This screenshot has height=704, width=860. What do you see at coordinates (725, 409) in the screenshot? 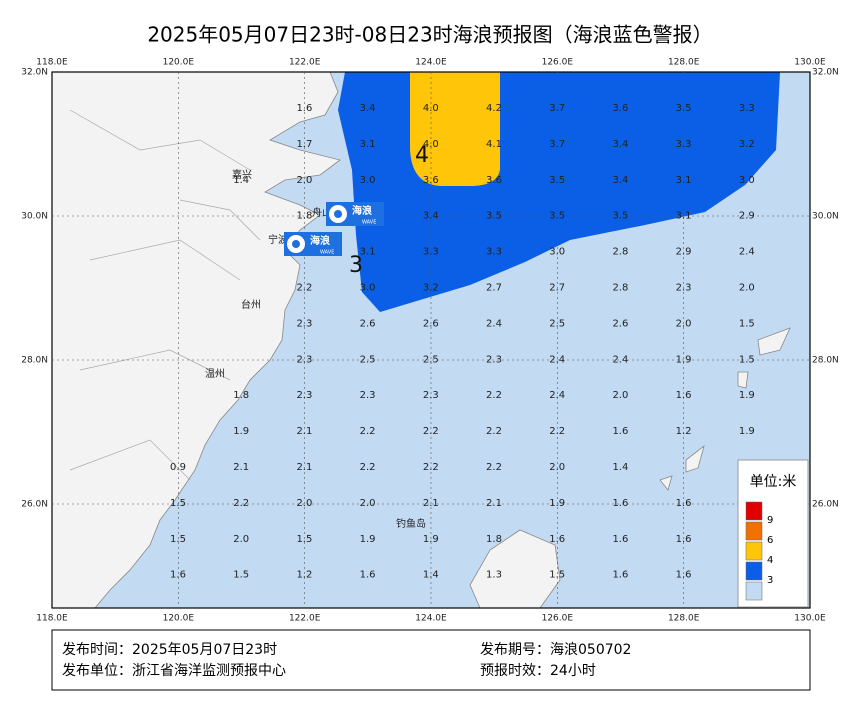
I see `islands` at bounding box center [725, 409].